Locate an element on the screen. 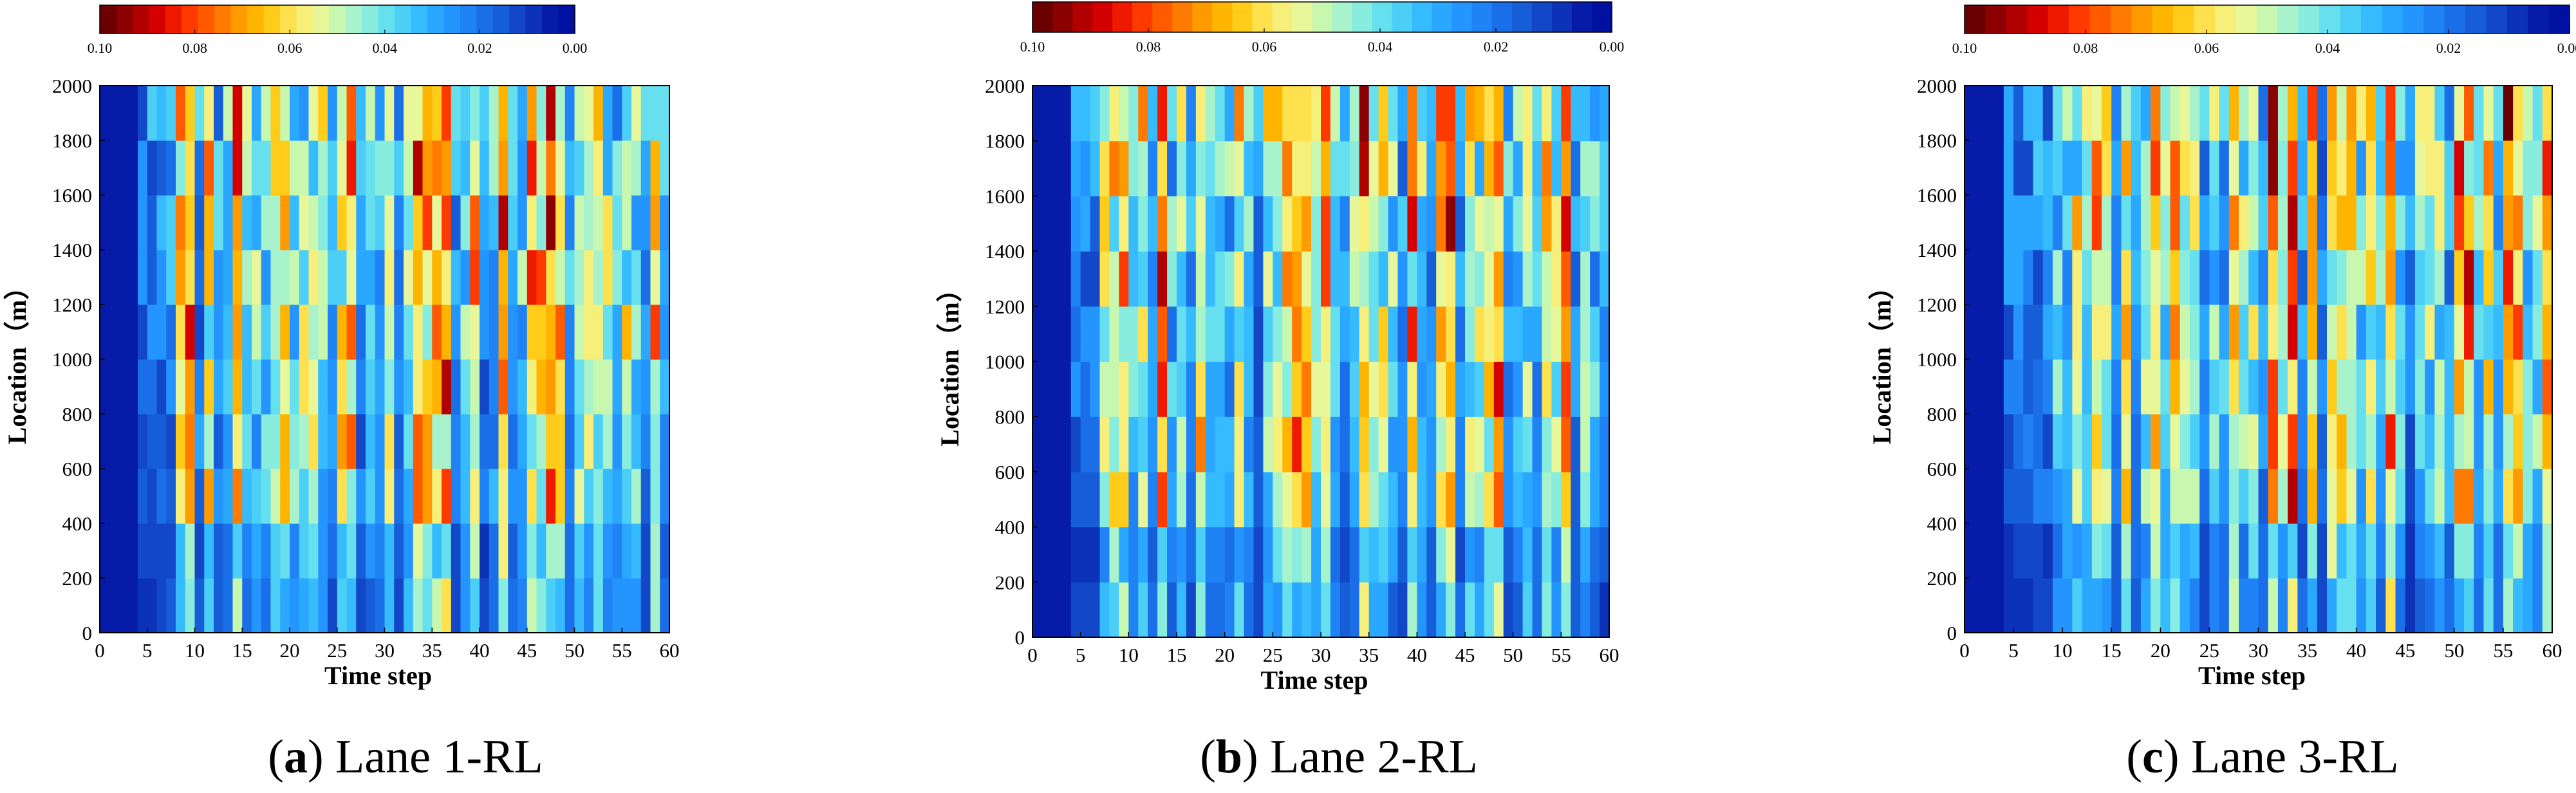 The height and width of the screenshot is (793, 2576). y-tick-label: 200 is located at coordinates (1942, 579).